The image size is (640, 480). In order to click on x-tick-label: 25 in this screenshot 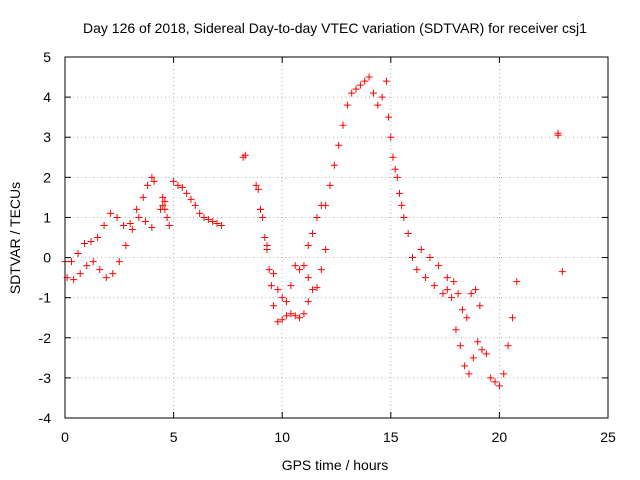, I will do `click(608, 437)`.